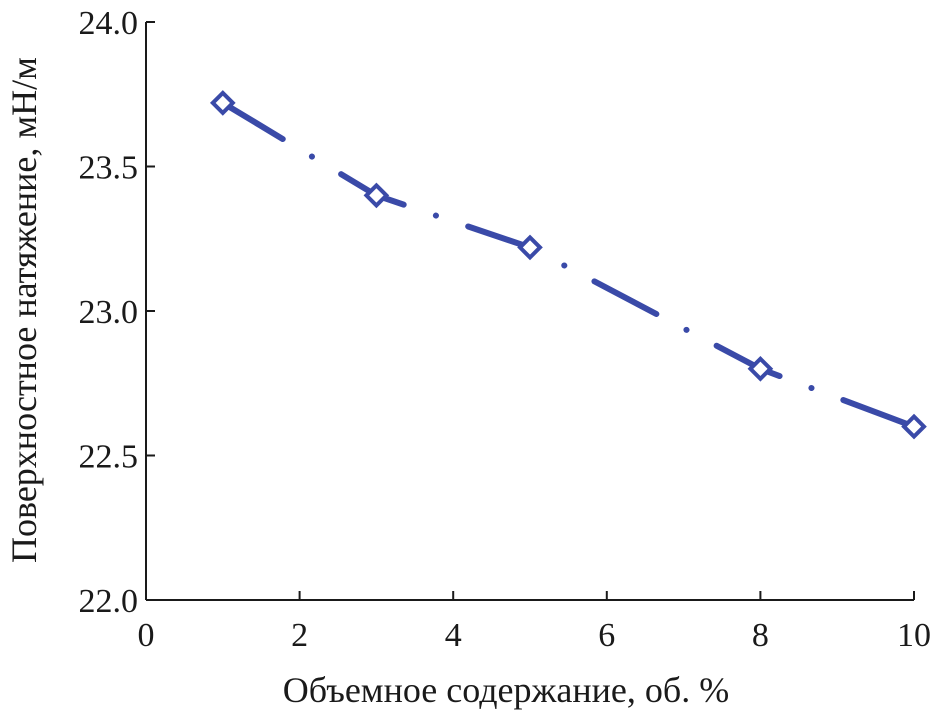 The width and height of the screenshot is (932, 715). Describe the element at coordinates (24, 310) in the screenshot. I see `y-axis-title: Поверхностное натяжение, мН/м` at that location.